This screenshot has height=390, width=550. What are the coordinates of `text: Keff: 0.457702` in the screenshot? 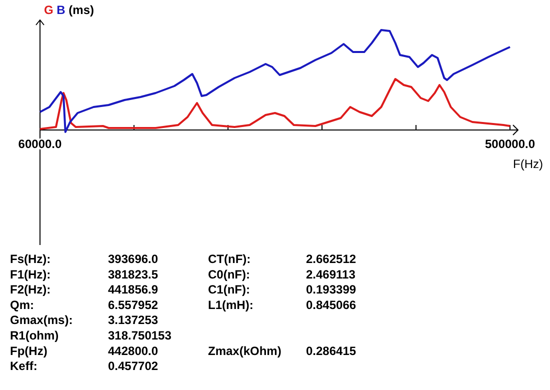 It's located at (84, 366).